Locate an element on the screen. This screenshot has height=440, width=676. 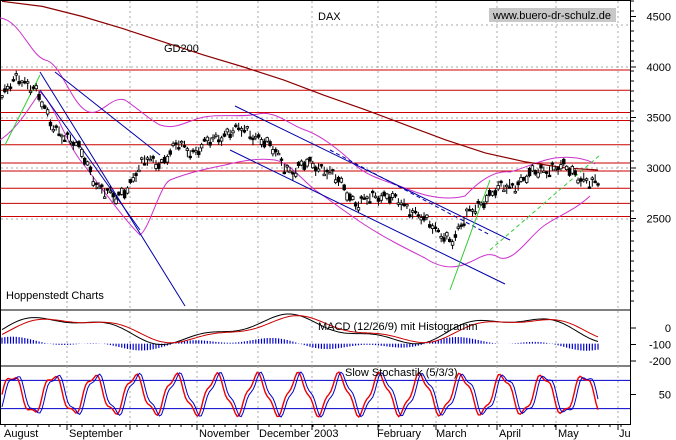
x-tick-label-2: November is located at coordinates (224, 434).